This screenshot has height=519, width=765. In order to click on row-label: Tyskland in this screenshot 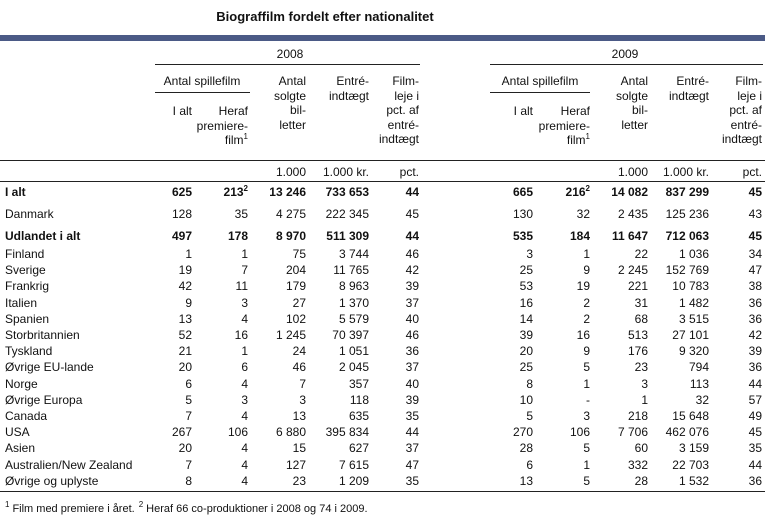, I will do `click(29, 351)`.